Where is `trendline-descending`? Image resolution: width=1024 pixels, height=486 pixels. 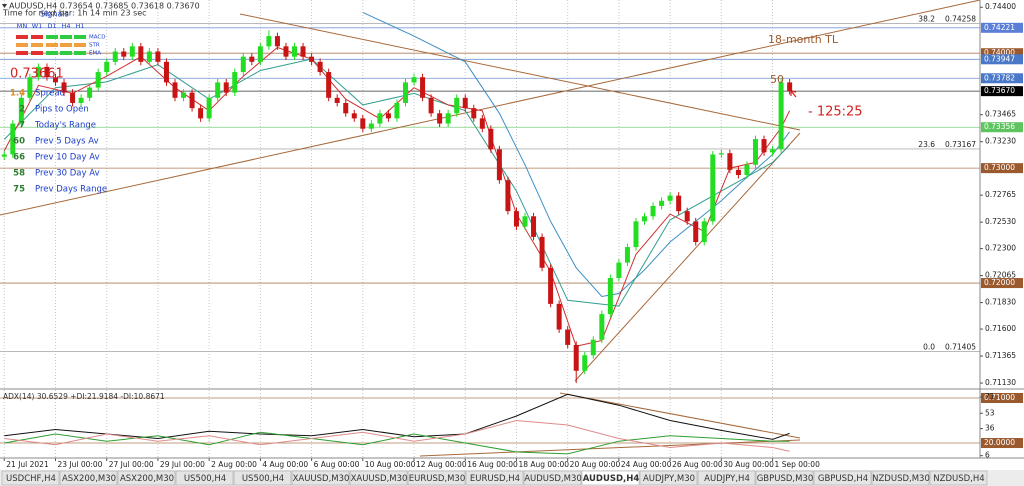
trendline-descending is located at coordinates (520, 72).